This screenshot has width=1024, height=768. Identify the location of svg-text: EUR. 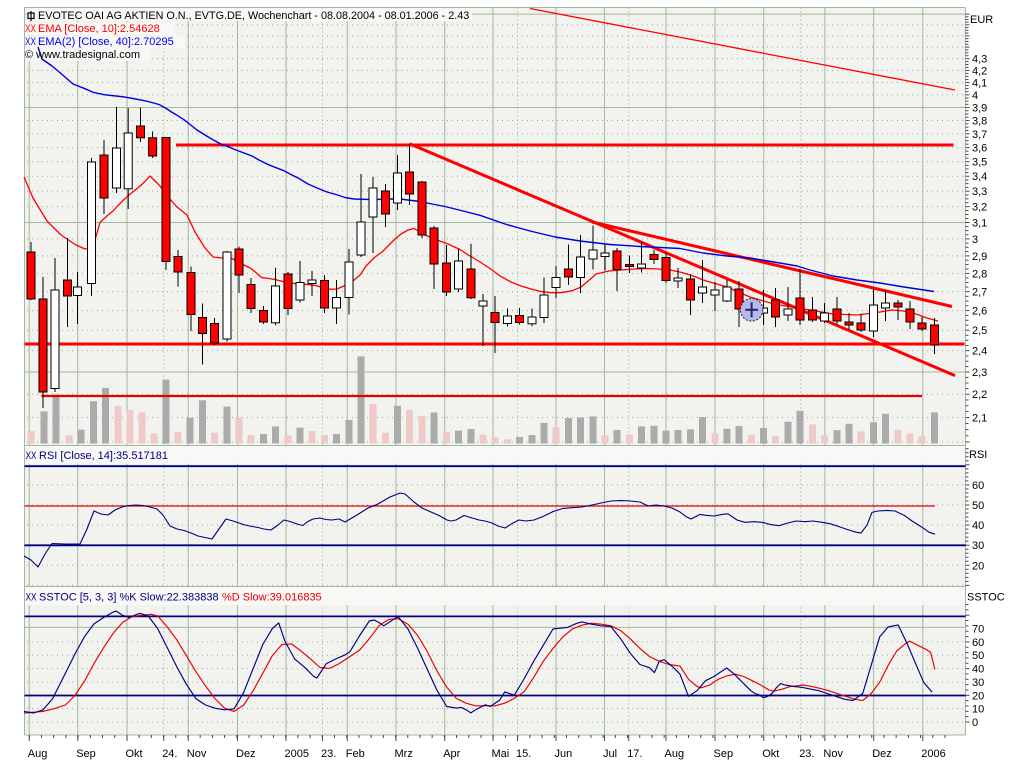
(981, 20).